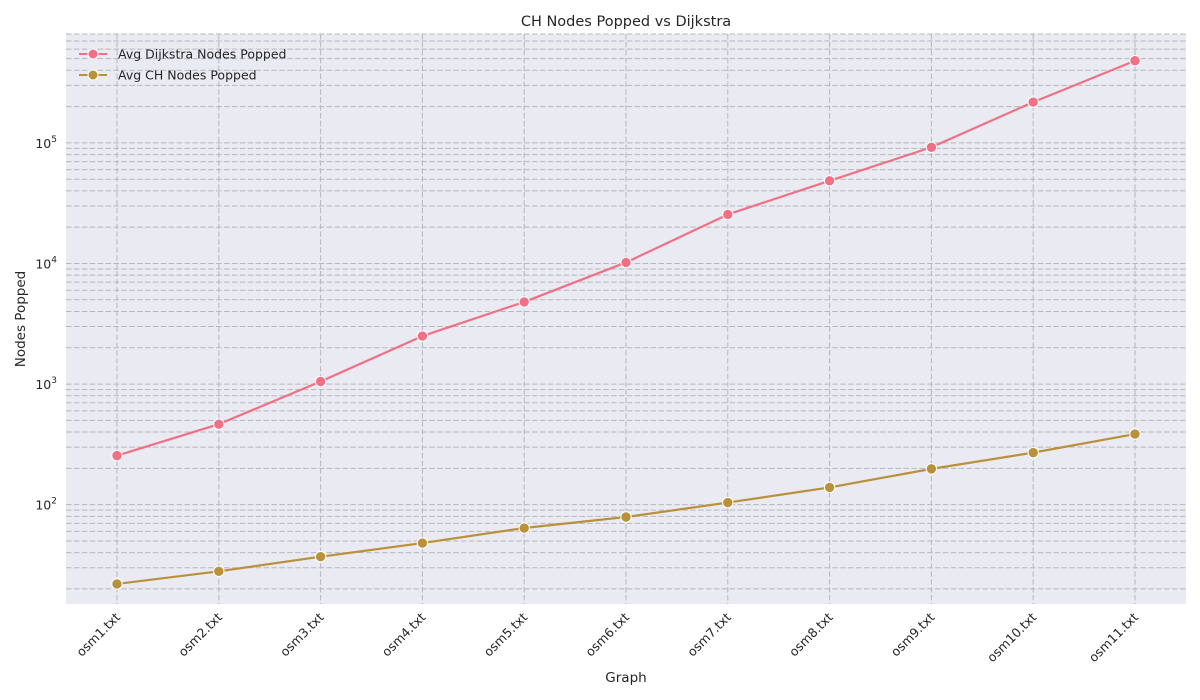  Describe the element at coordinates (46, 324) in the screenshot. I see `y-tick-labels: 102 103 104 105` at that location.